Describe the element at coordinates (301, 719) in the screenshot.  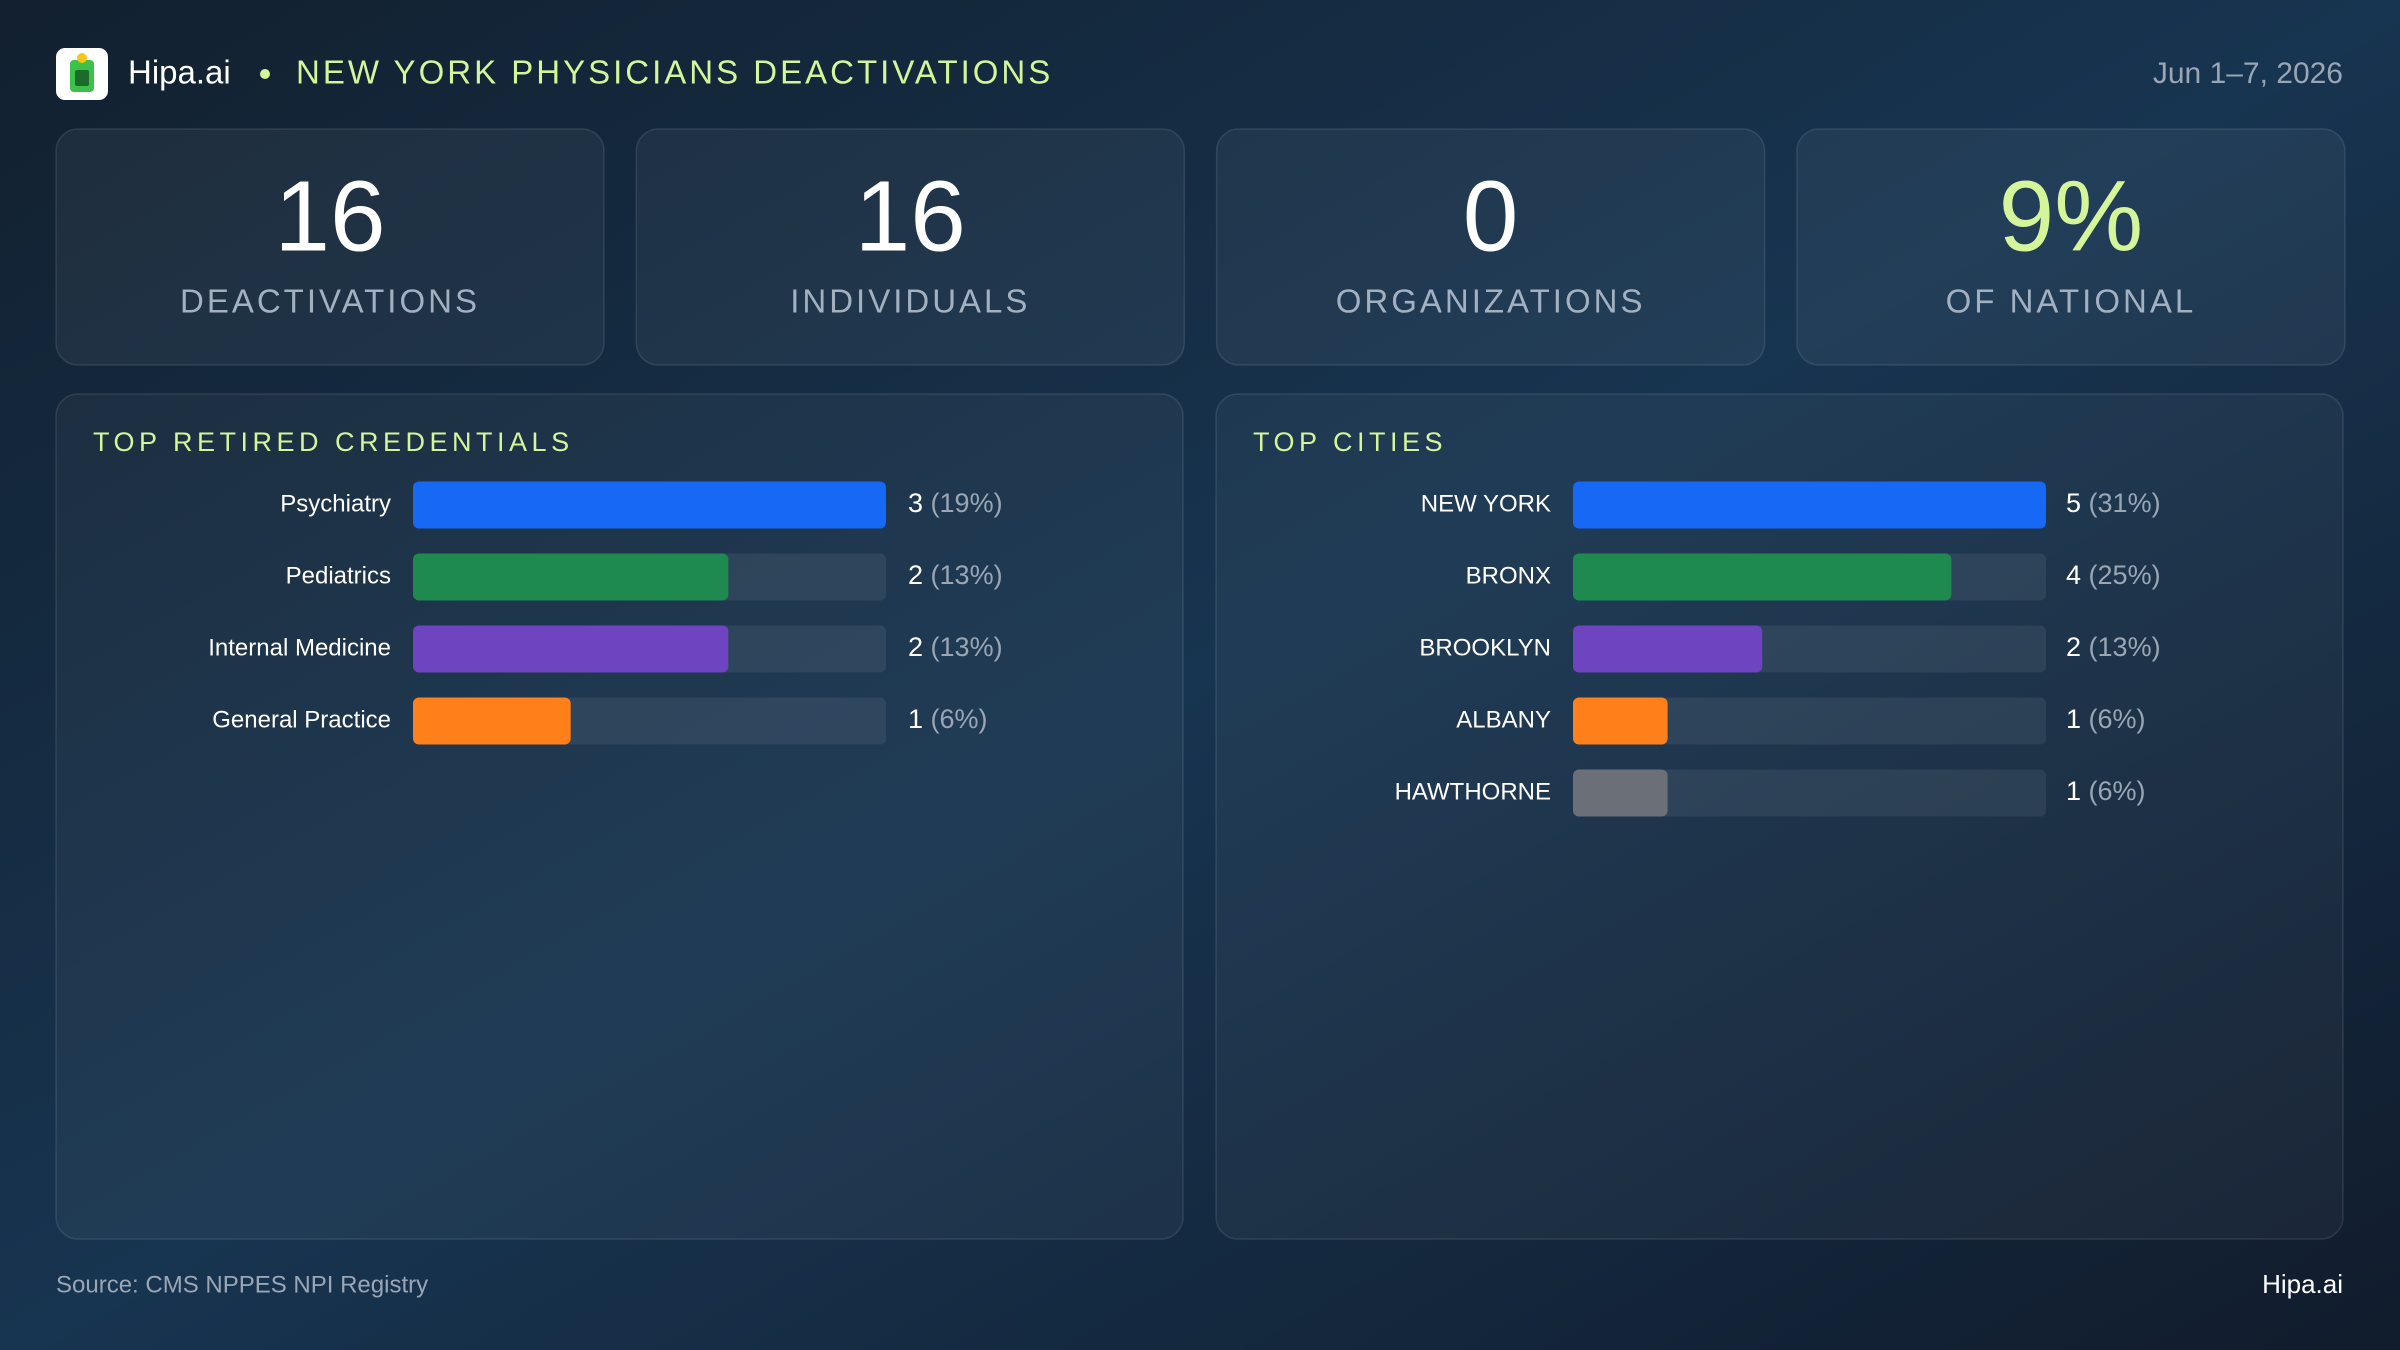
I see `bar-label: General Practice` at that location.